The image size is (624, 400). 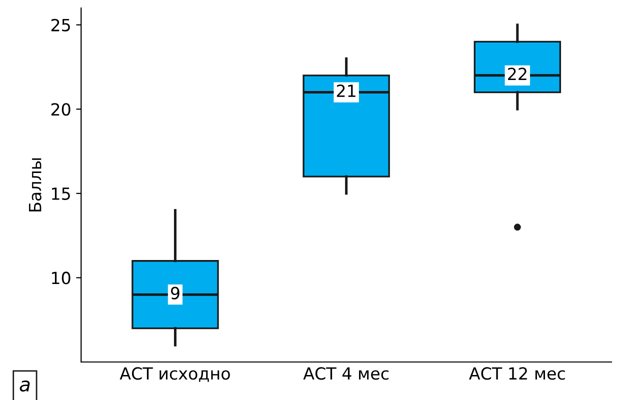 What do you see at coordinates (25, 386) in the screenshot?
I see `text: а` at bounding box center [25, 386].